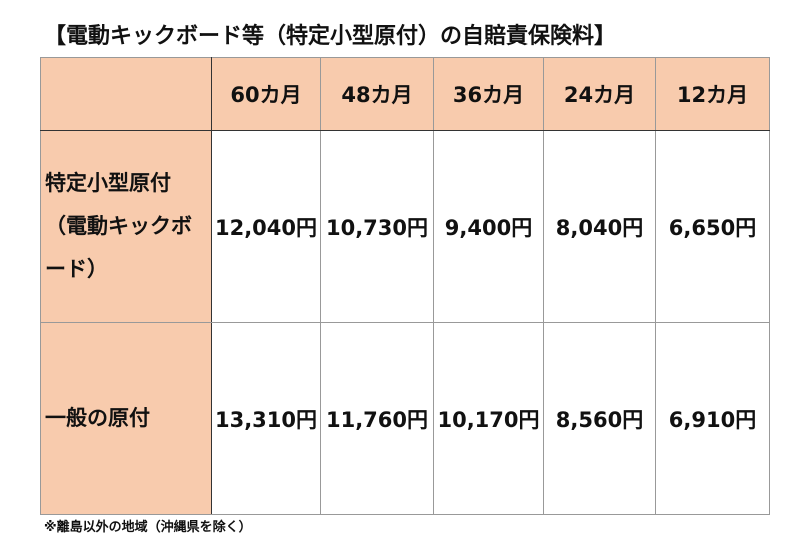 The width and height of the screenshot is (800, 556). What do you see at coordinates (377, 94) in the screenshot?
I see `header-cell: 48カ月` at bounding box center [377, 94].